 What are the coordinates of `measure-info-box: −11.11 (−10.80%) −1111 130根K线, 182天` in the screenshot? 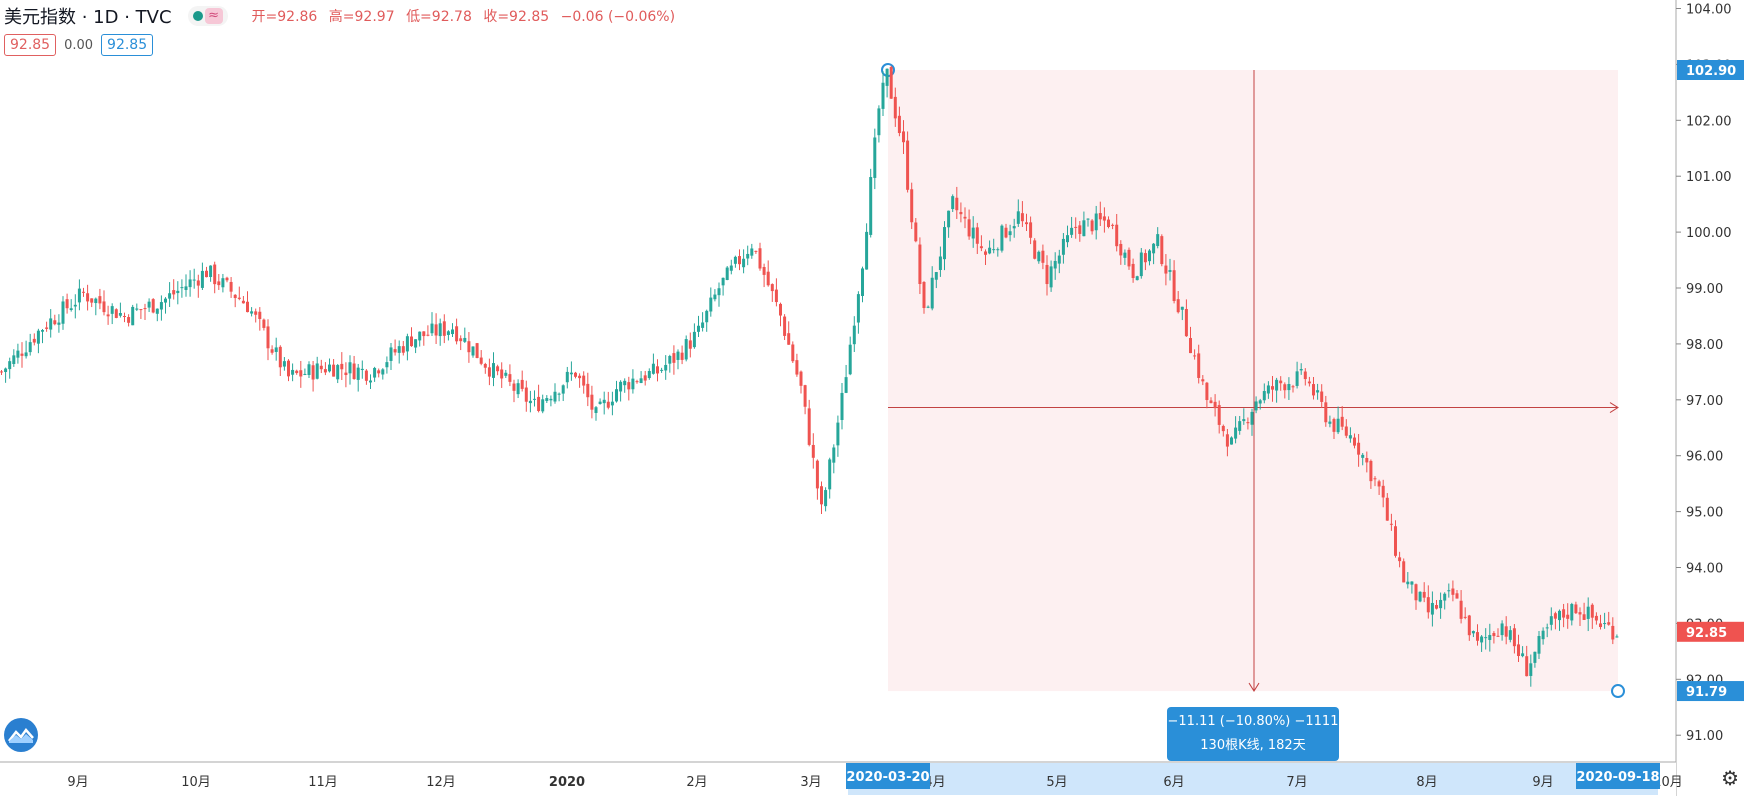 It's located at (1253, 734).